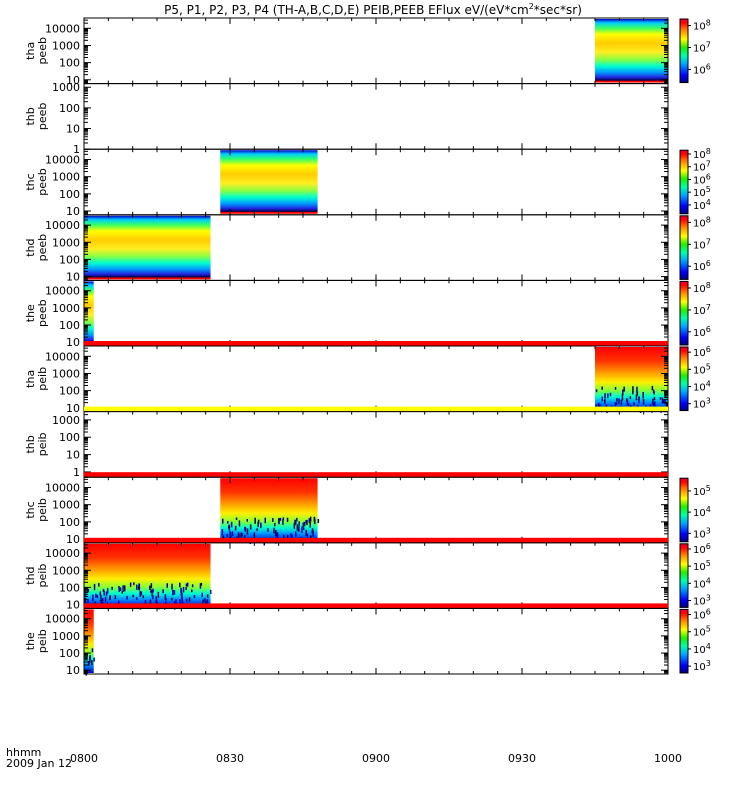  Describe the element at coordinates (367, 378) in the screenshot. I see `panel-tha-peib: 10 100 1000 10000 tha peib 10⁶ 10⁵ 10⁴ 10³` at that location.